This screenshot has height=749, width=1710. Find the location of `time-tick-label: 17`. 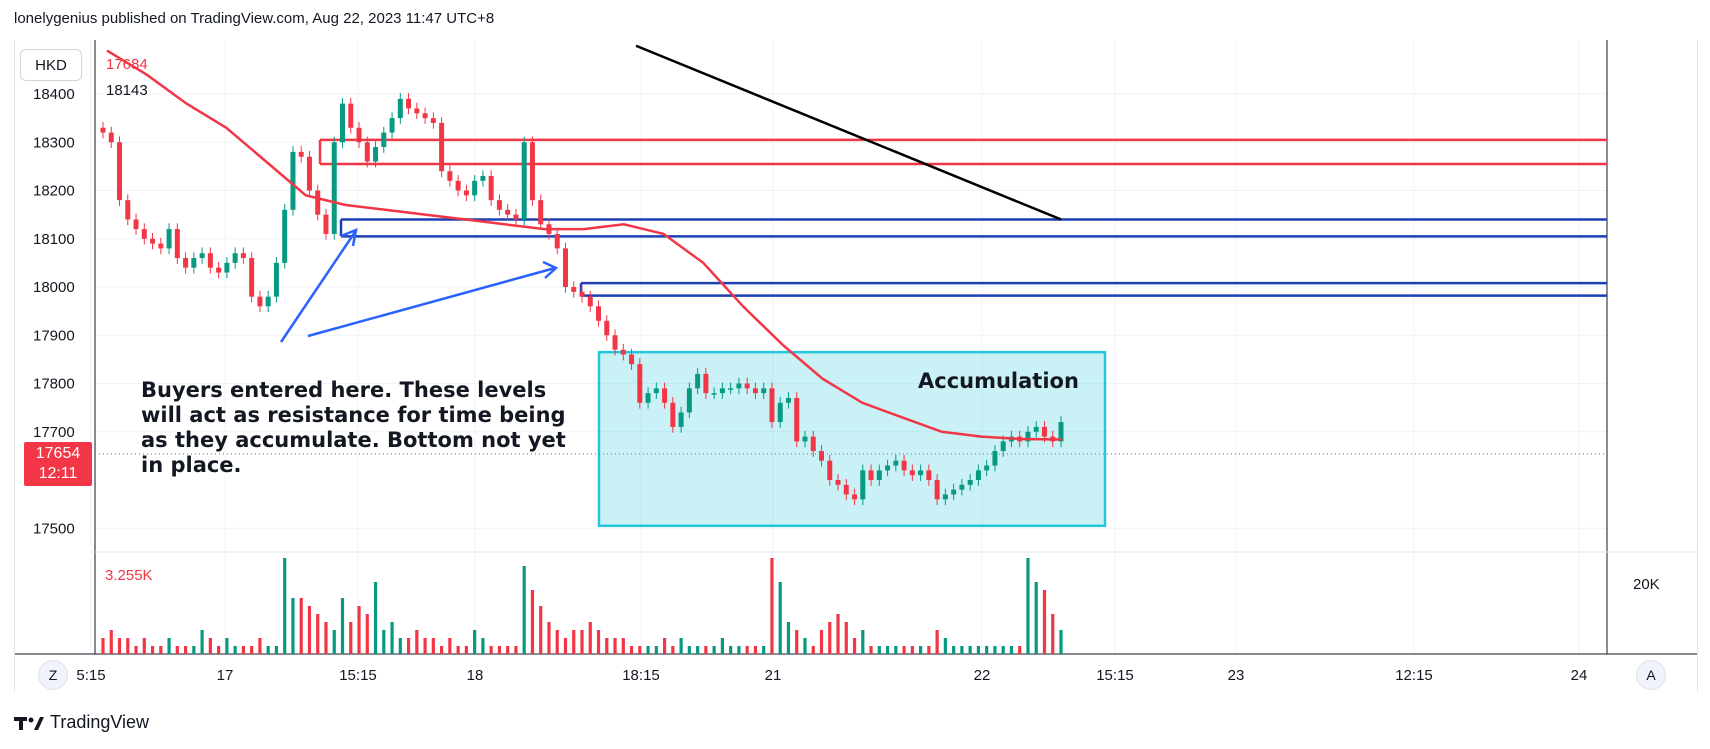

time-tick-label: 17 is located at coordinates (225, 675).